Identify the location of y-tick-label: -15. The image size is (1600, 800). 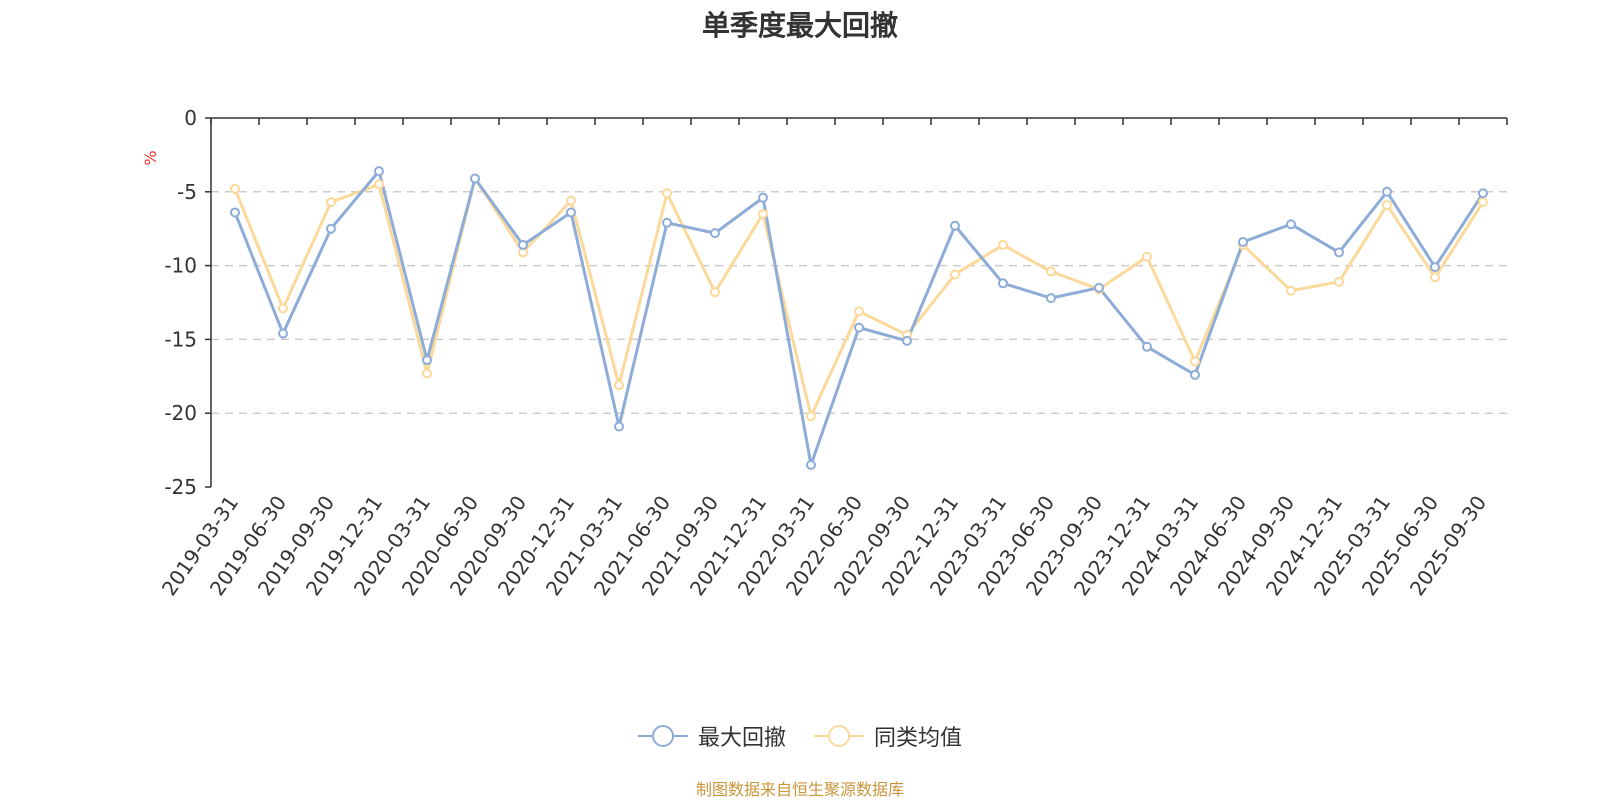
(180, 339).